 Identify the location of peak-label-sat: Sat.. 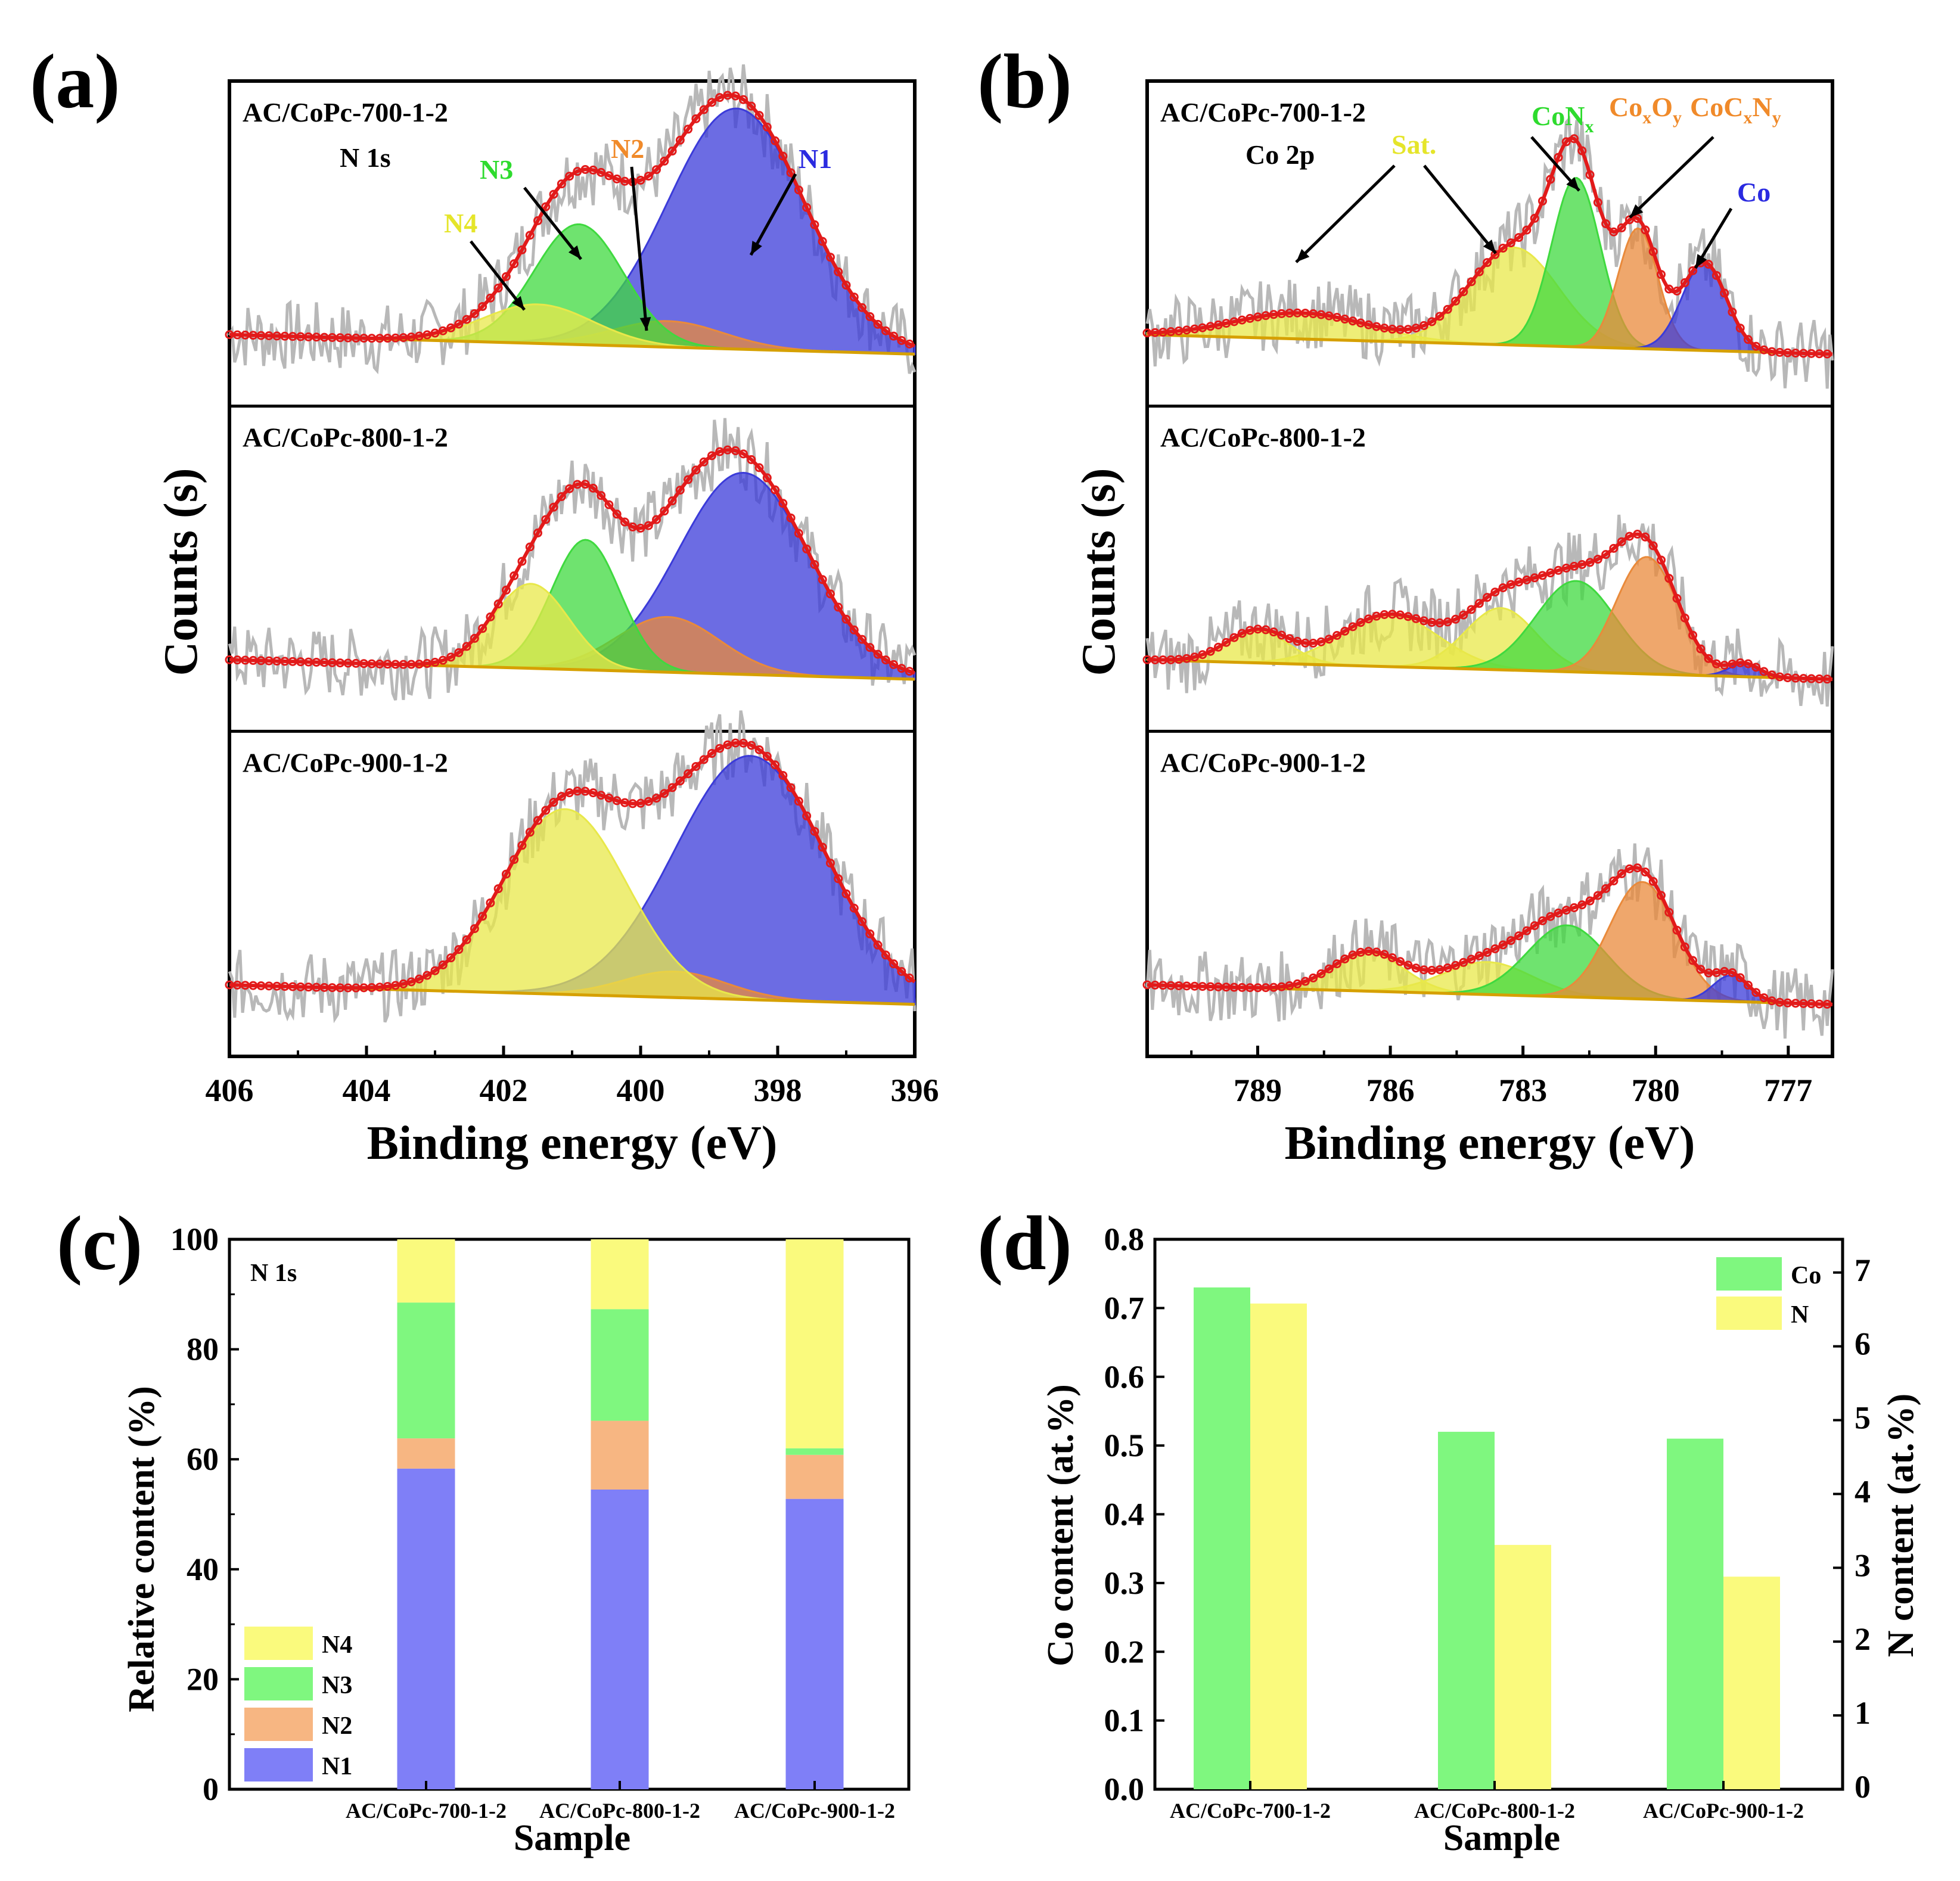
(1413, 144).